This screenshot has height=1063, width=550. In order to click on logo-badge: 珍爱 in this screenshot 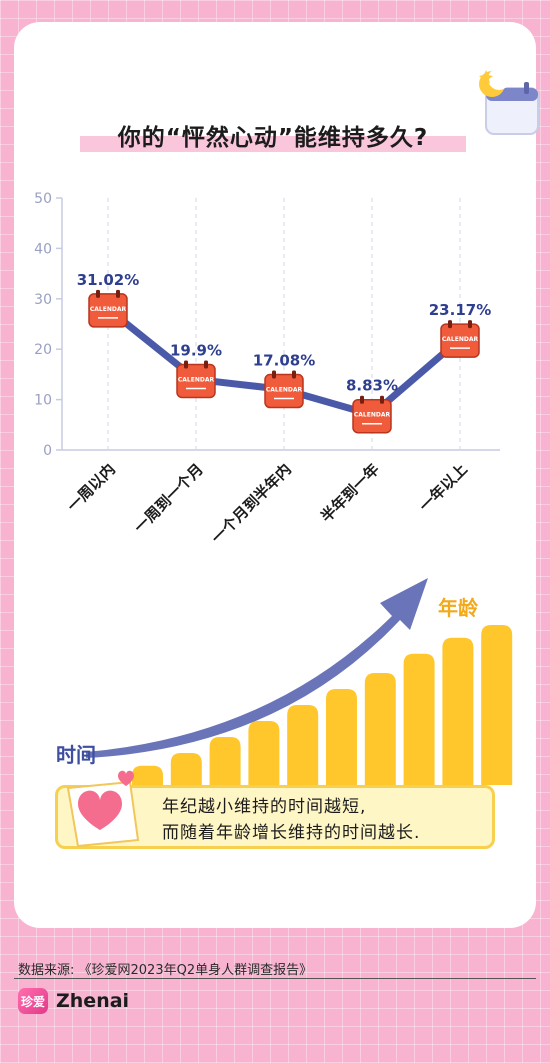, I will do `click(33, 1001)`.